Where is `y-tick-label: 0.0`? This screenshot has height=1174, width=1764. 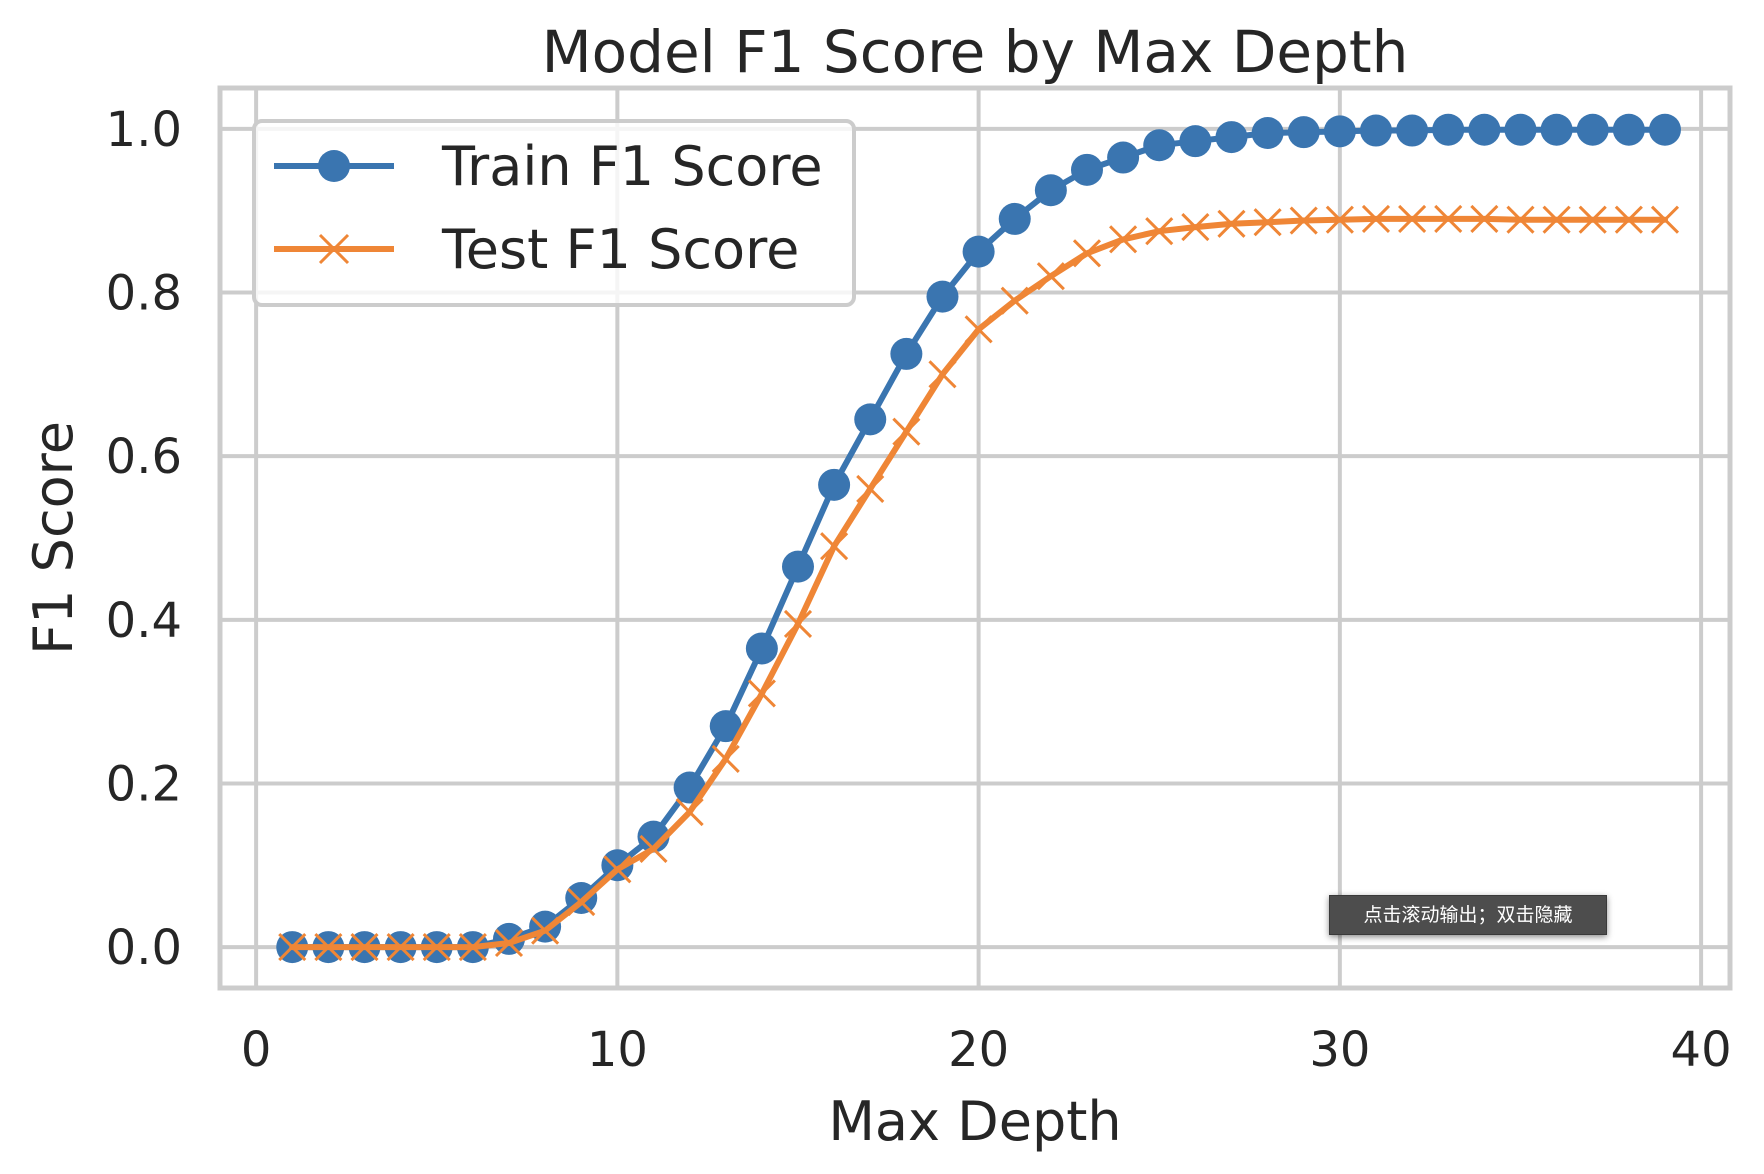
y-tick-label: 0.0 is located at coordinates (144, 948).